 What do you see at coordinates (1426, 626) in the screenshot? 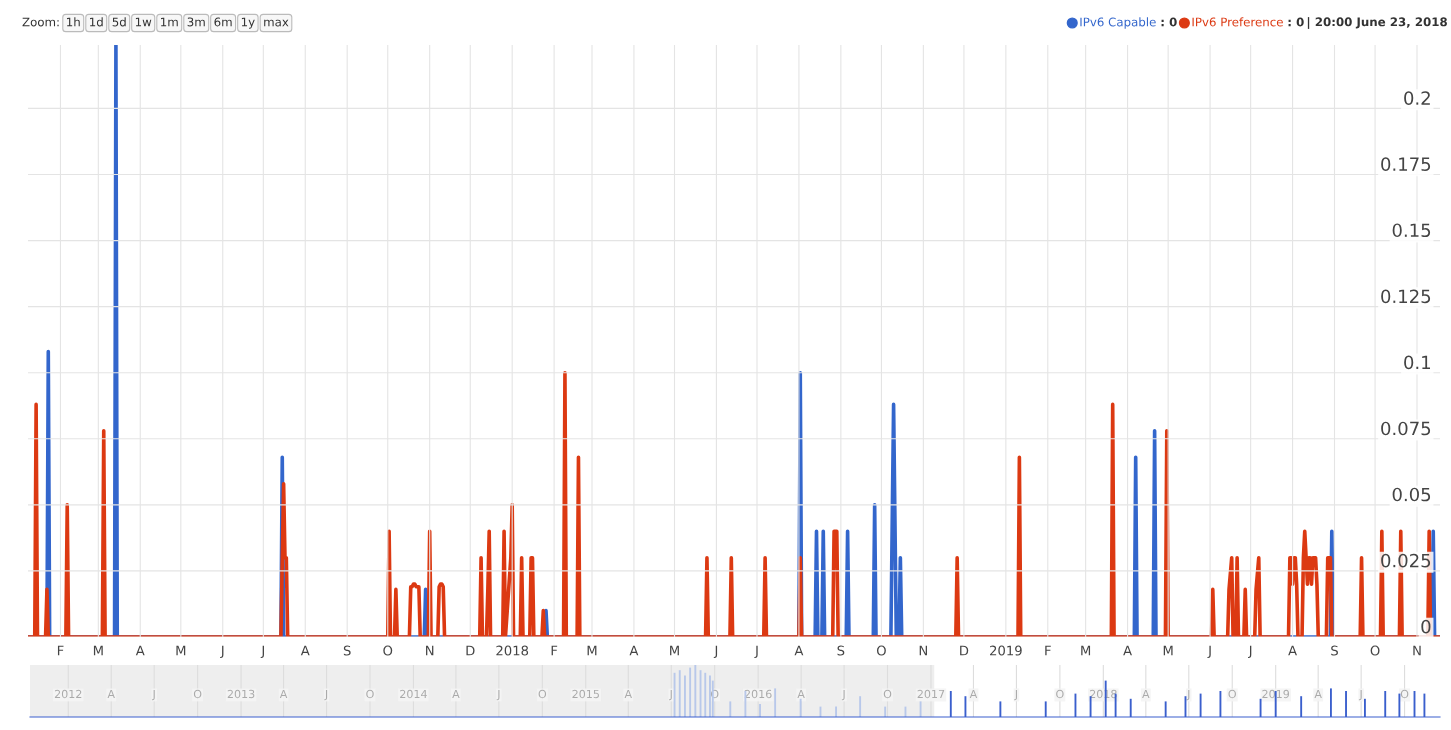
I see `y-tick-label: 0` at bounding box center [1426, 626].